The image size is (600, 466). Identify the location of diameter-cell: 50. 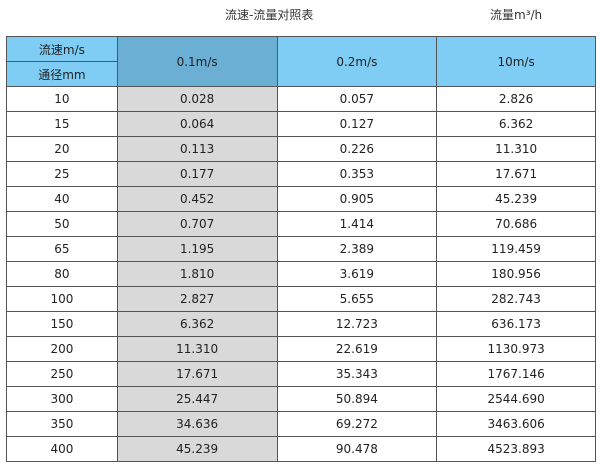
(62, 224).